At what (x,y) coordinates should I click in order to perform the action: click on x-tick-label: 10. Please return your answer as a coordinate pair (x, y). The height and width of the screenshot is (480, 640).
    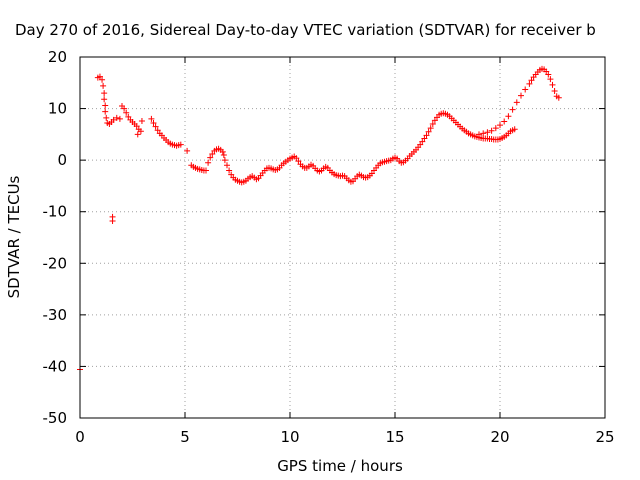
    Looking at the image, I should click on (289, 437).